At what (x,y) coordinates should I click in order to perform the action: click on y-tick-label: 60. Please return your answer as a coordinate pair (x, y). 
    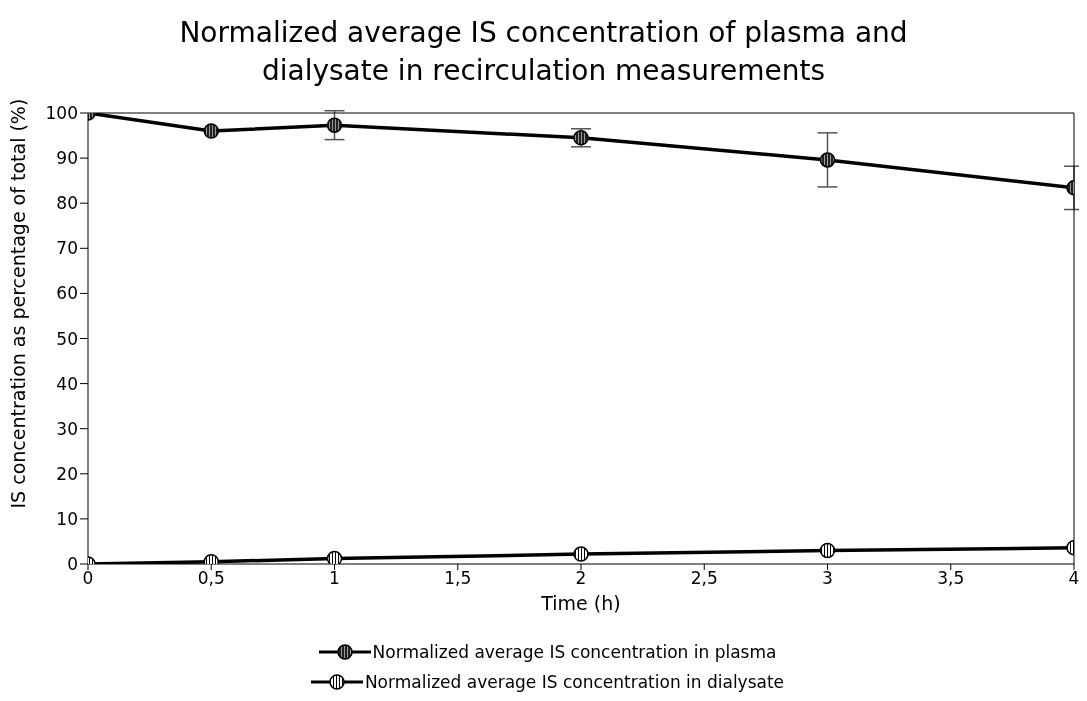
    Looking at the image, I should click on (67, 293).